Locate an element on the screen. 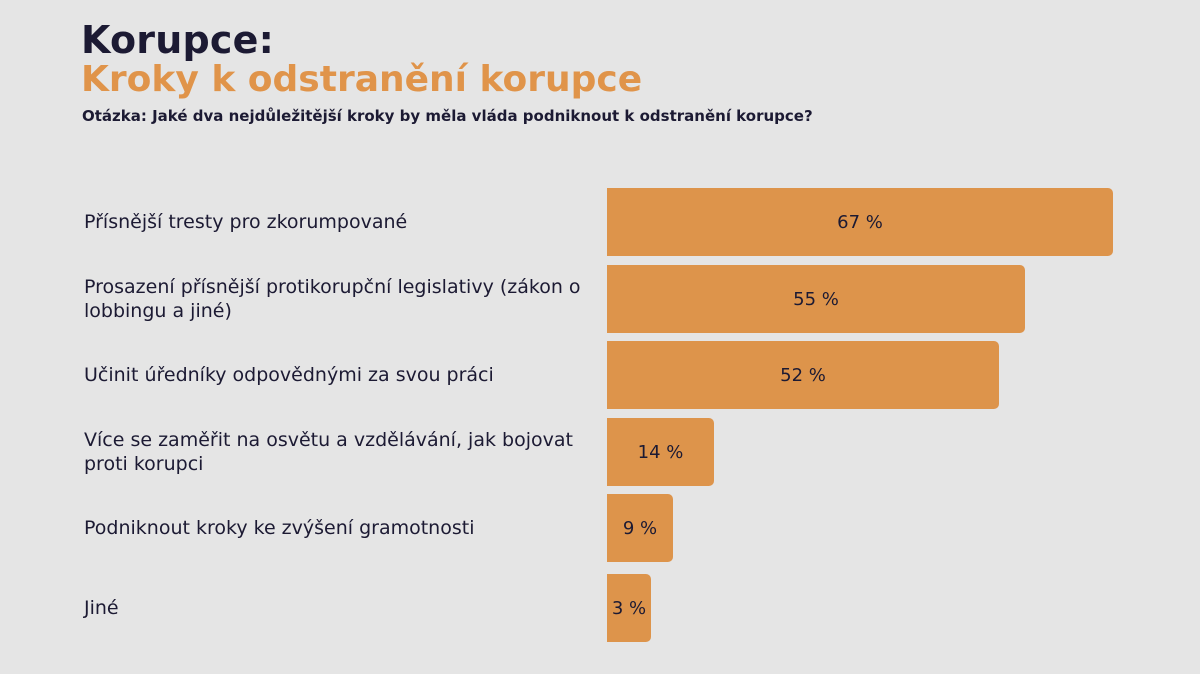 This screenshot has height=674, width=1200. chart-title: Korupce: is located at coordinates (177, 40).